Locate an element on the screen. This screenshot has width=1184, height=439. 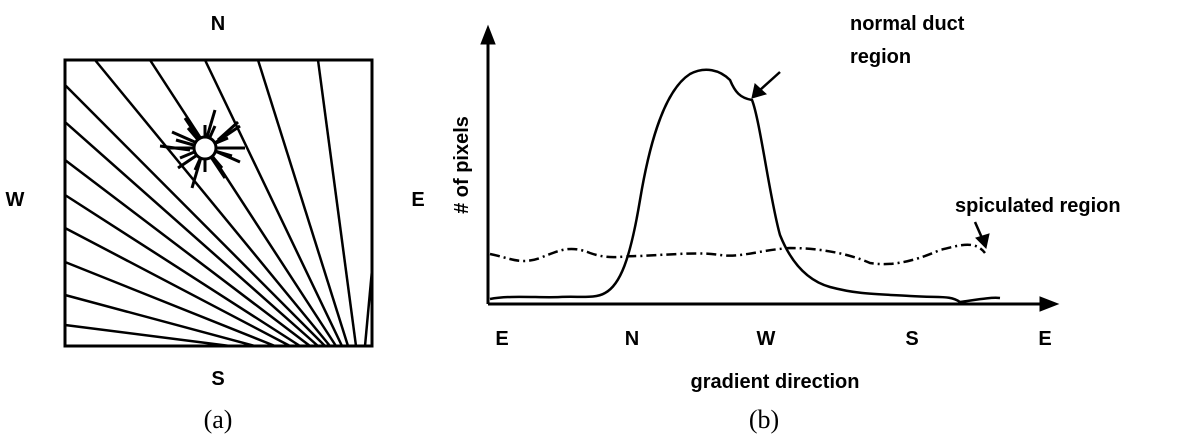
annotation: spiculated region is located at coordinates (1038, 206).